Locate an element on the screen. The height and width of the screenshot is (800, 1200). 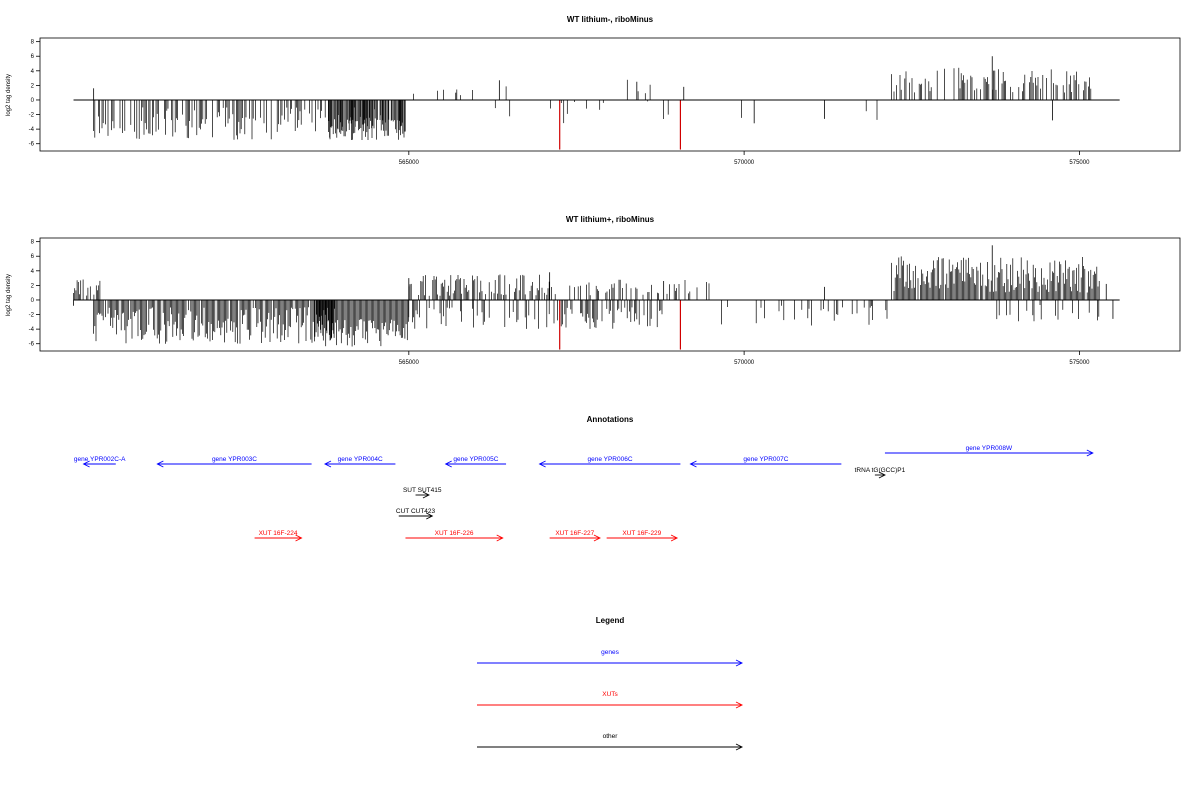
feature-xut-16f-229: XUT 16F-229 is located at coordinates (642, 536).